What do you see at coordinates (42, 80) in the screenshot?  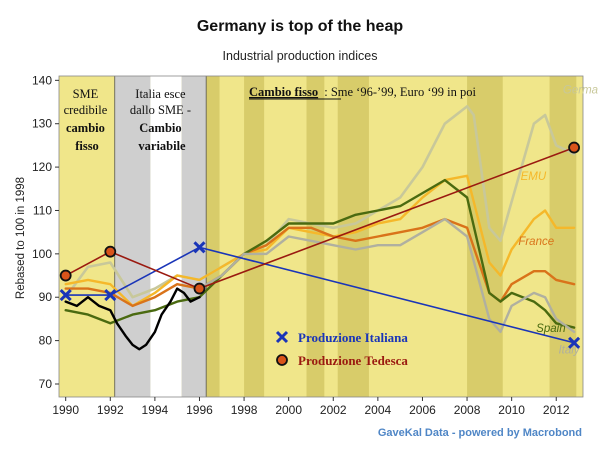 I see `y-tick-label: 140` at bounding box center [42, 80].